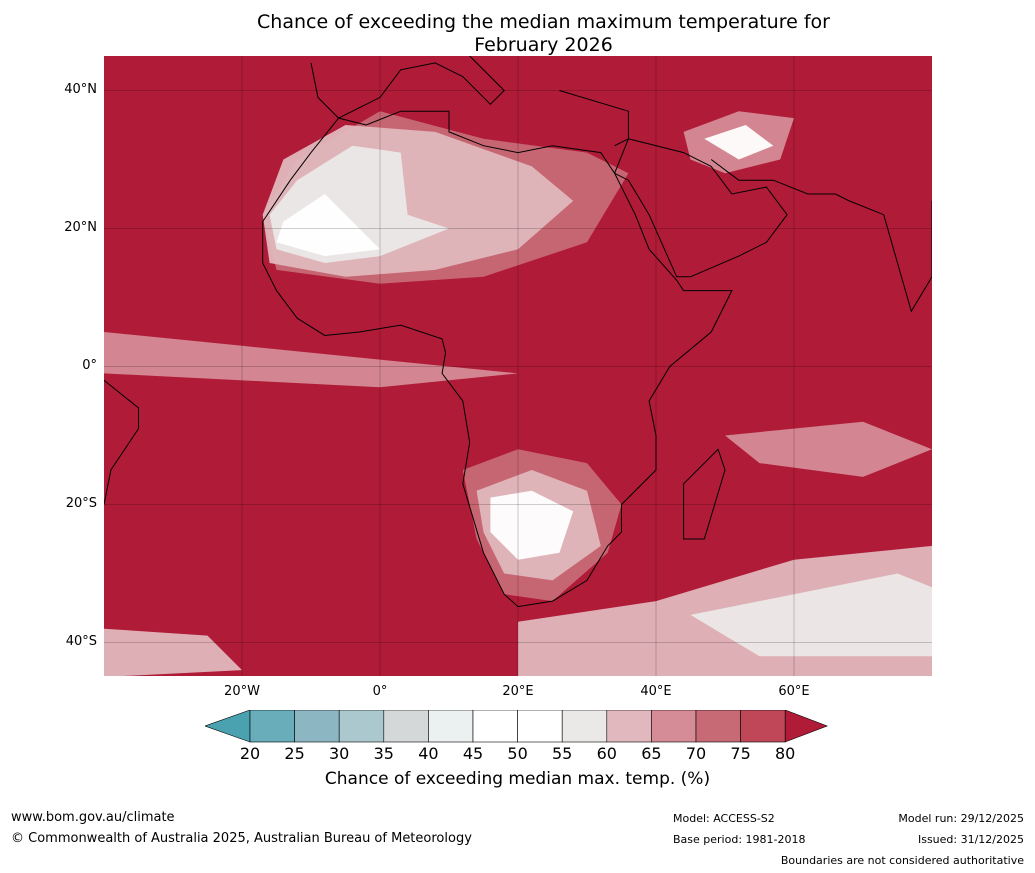  What do you see at coordinates (81, 503) in the screenshot?
I see `lat-label-20s: 20°S` at bounding box center [81, 503].